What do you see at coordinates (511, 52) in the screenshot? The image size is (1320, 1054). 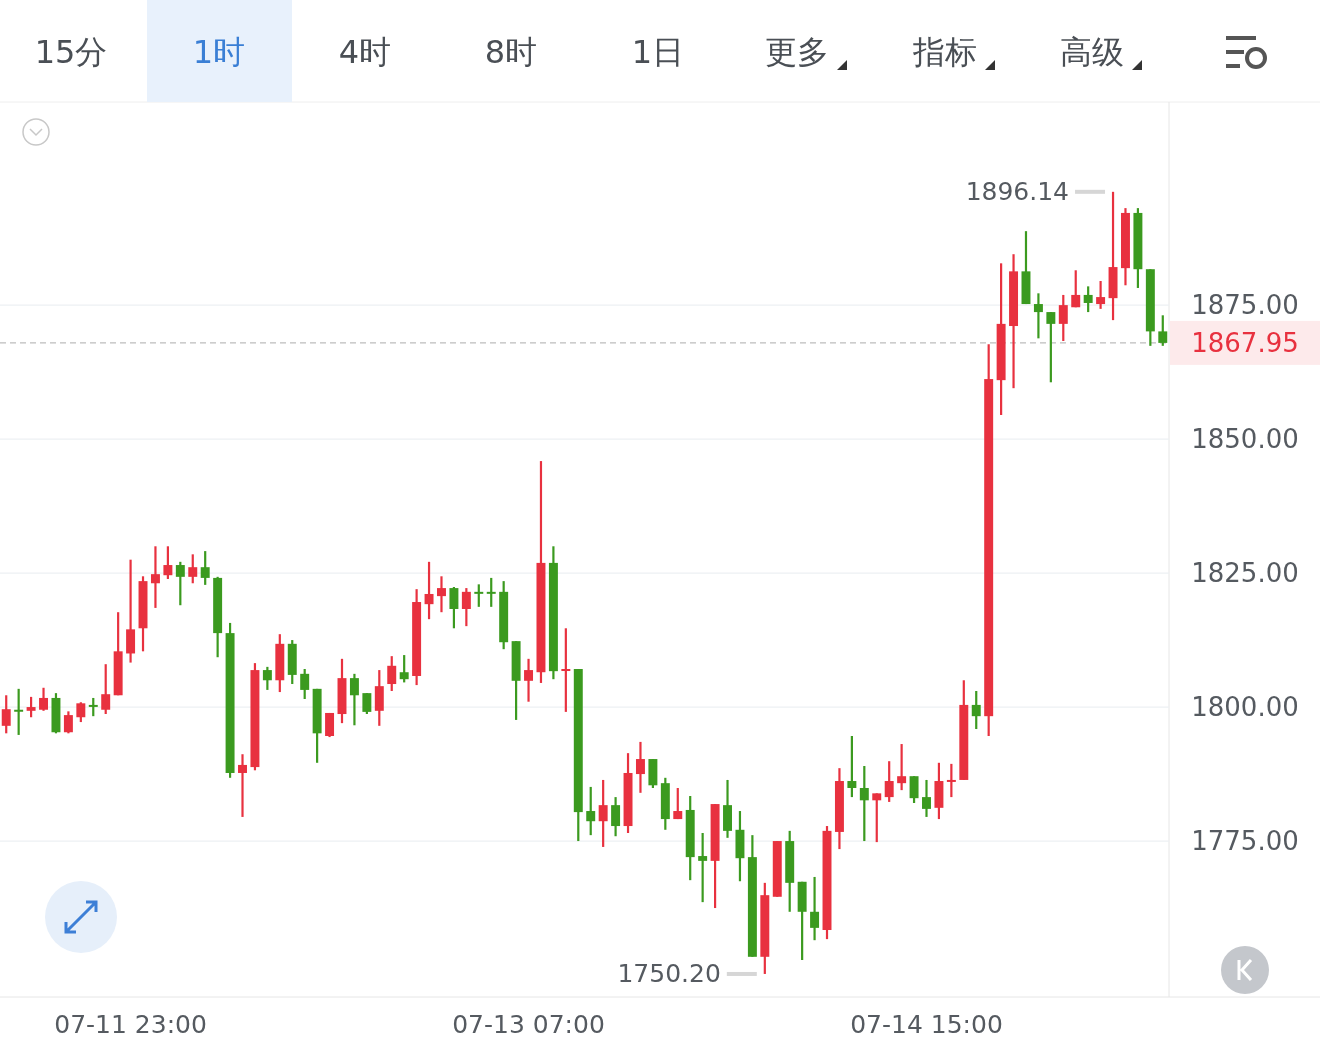 I see `text: 8时` at bounding box center [511, 52].